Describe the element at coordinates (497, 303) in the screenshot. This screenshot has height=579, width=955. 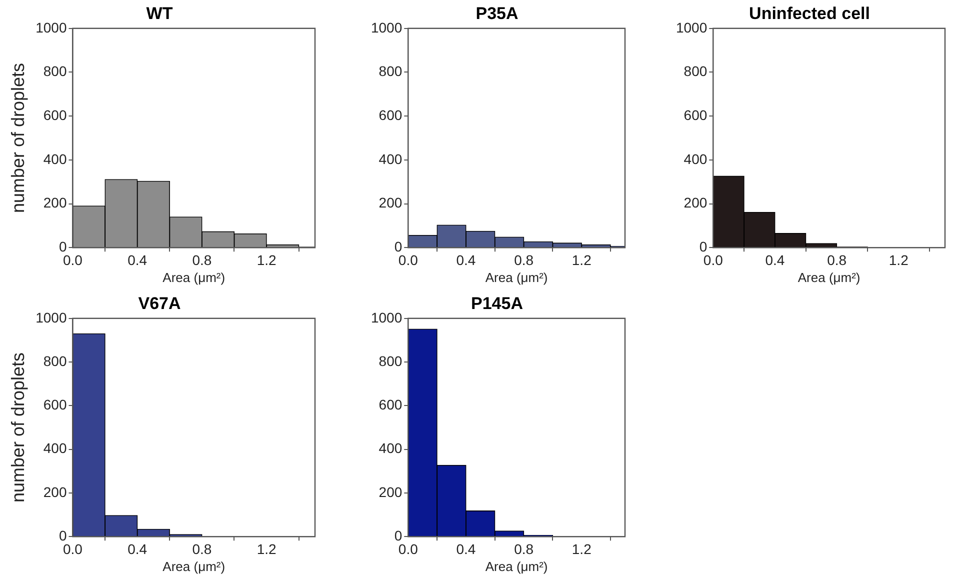
I see `chart-title: P145A` at that location.